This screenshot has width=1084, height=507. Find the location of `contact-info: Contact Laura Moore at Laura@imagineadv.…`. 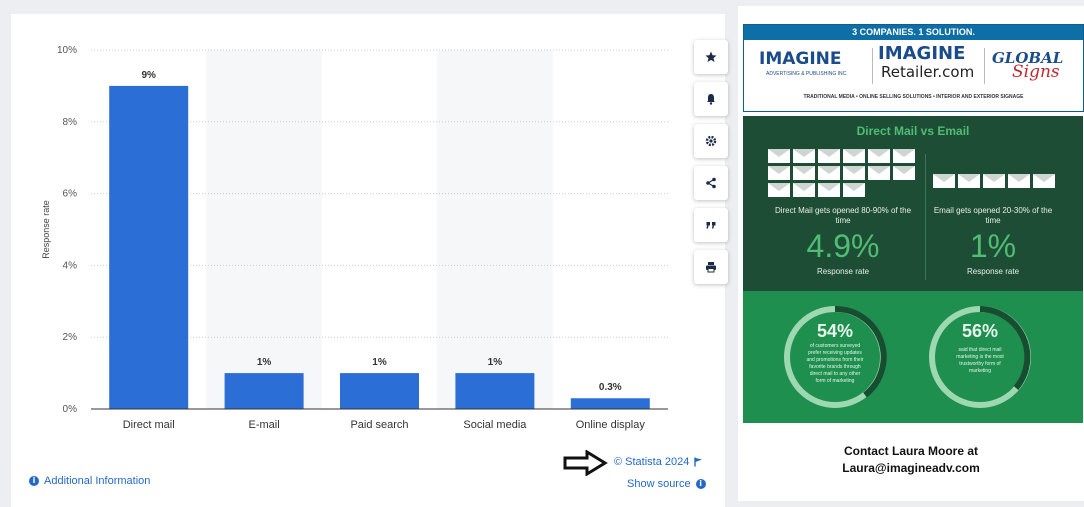

contact-info: Contact Laura Moore at Laura@imagineadv.… is located at coordinates (911, 460).